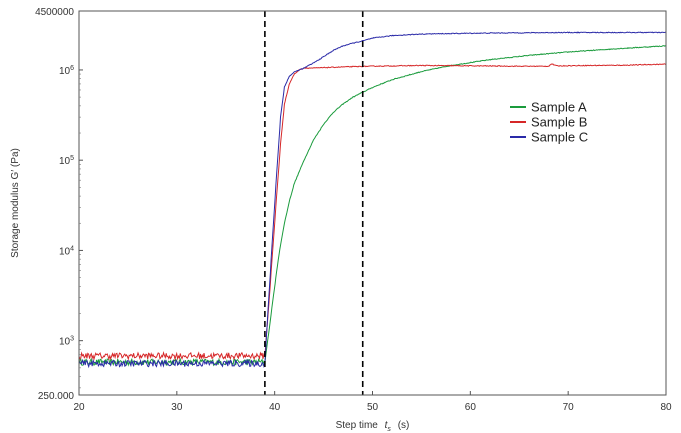 This screenshot has height=433, width=681. What do you see at coordinates (569, 407) in the screenshot?
I see `x-tick-label: 70` at bounding box center [569, 407].